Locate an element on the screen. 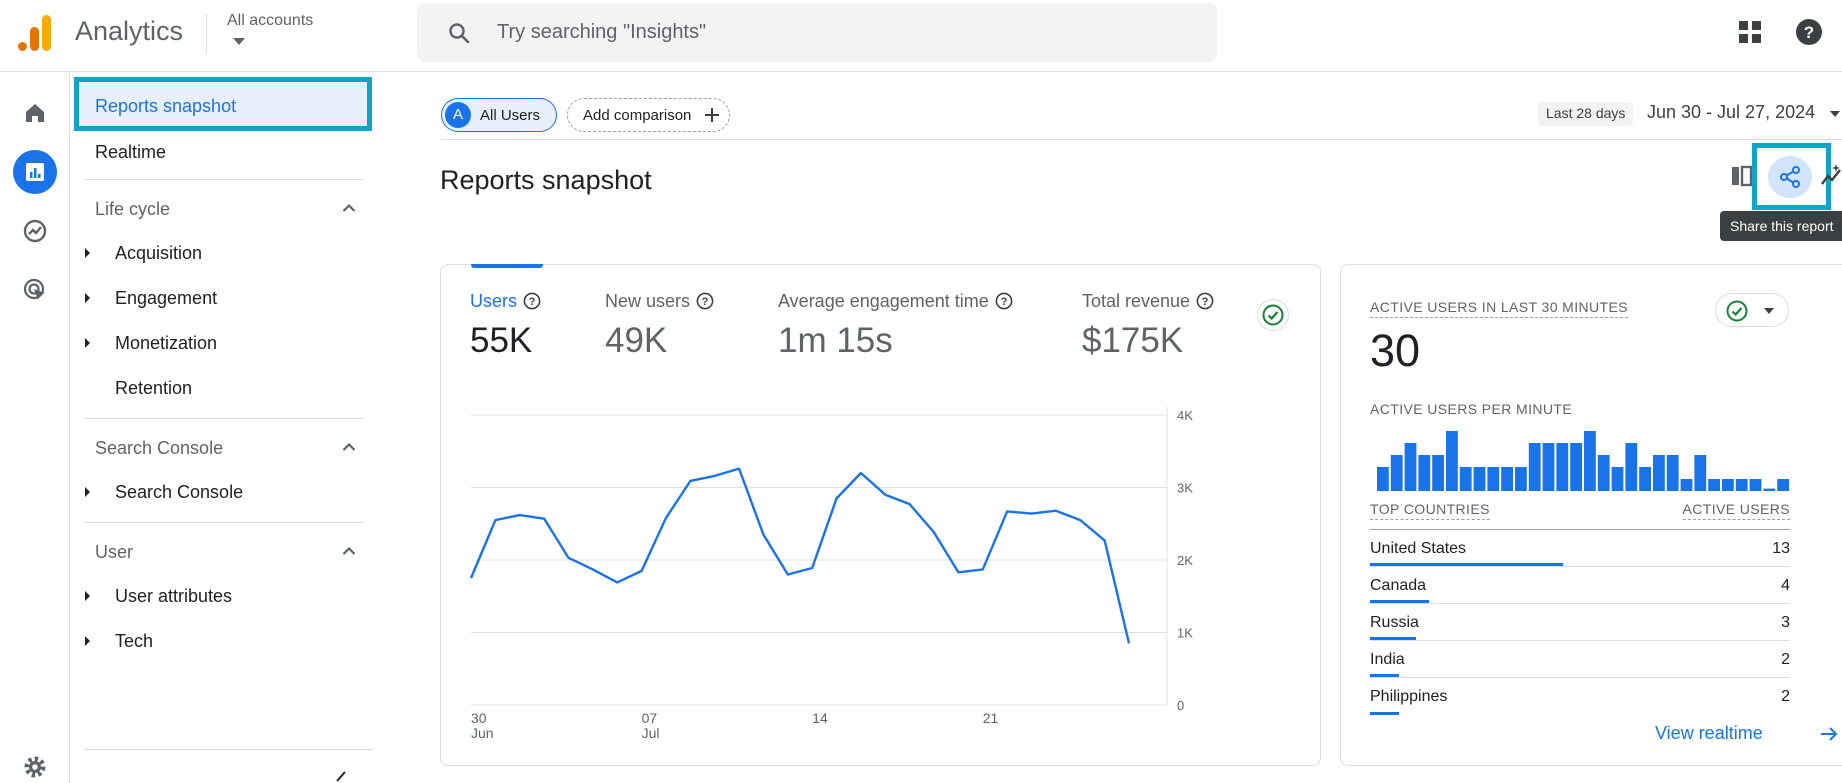 This screenshot has width=1842, height=783. nav-realtime: Realtime is located at coordinates (131, 152).